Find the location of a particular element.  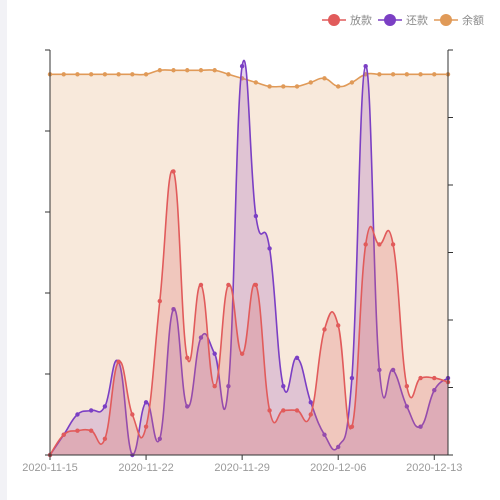

legend-label: 余额 is located at coordinates (473, 20).